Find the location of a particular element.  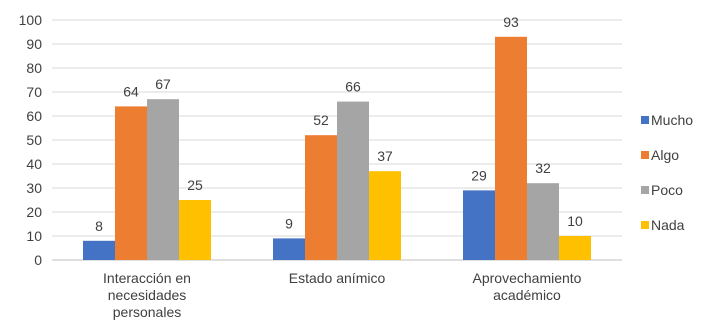

data-label-mucho-1: 9 is located at coordinates (289, 223).